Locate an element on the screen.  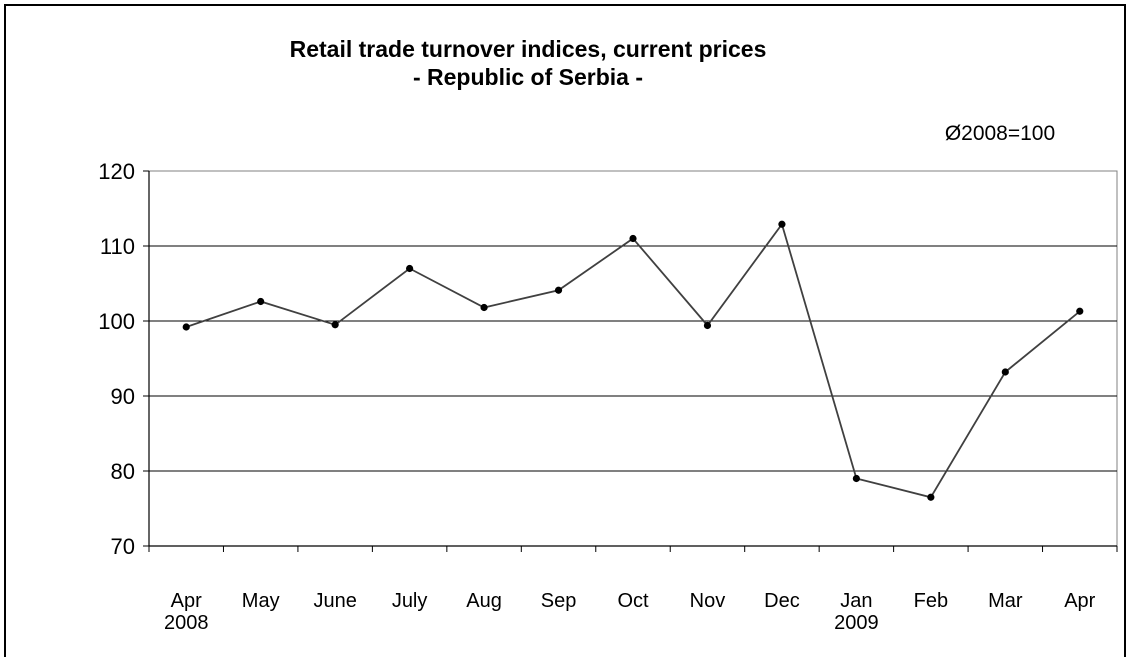
x-tick-year-label: 2009 is located at coordinates (856, 623).